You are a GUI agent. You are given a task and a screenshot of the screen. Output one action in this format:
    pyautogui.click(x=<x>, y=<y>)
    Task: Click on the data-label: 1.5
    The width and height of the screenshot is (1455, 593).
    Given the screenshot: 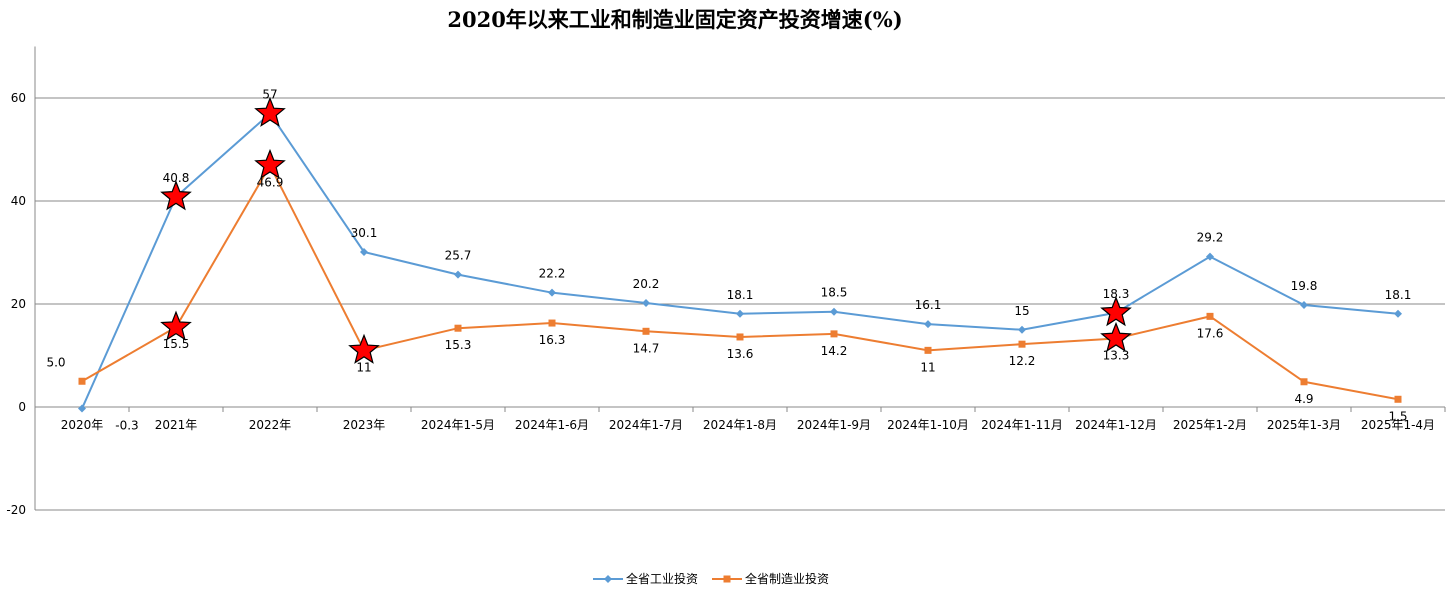 What is the action you would take?
    pyautogui.click(x=1397, y=416)
    